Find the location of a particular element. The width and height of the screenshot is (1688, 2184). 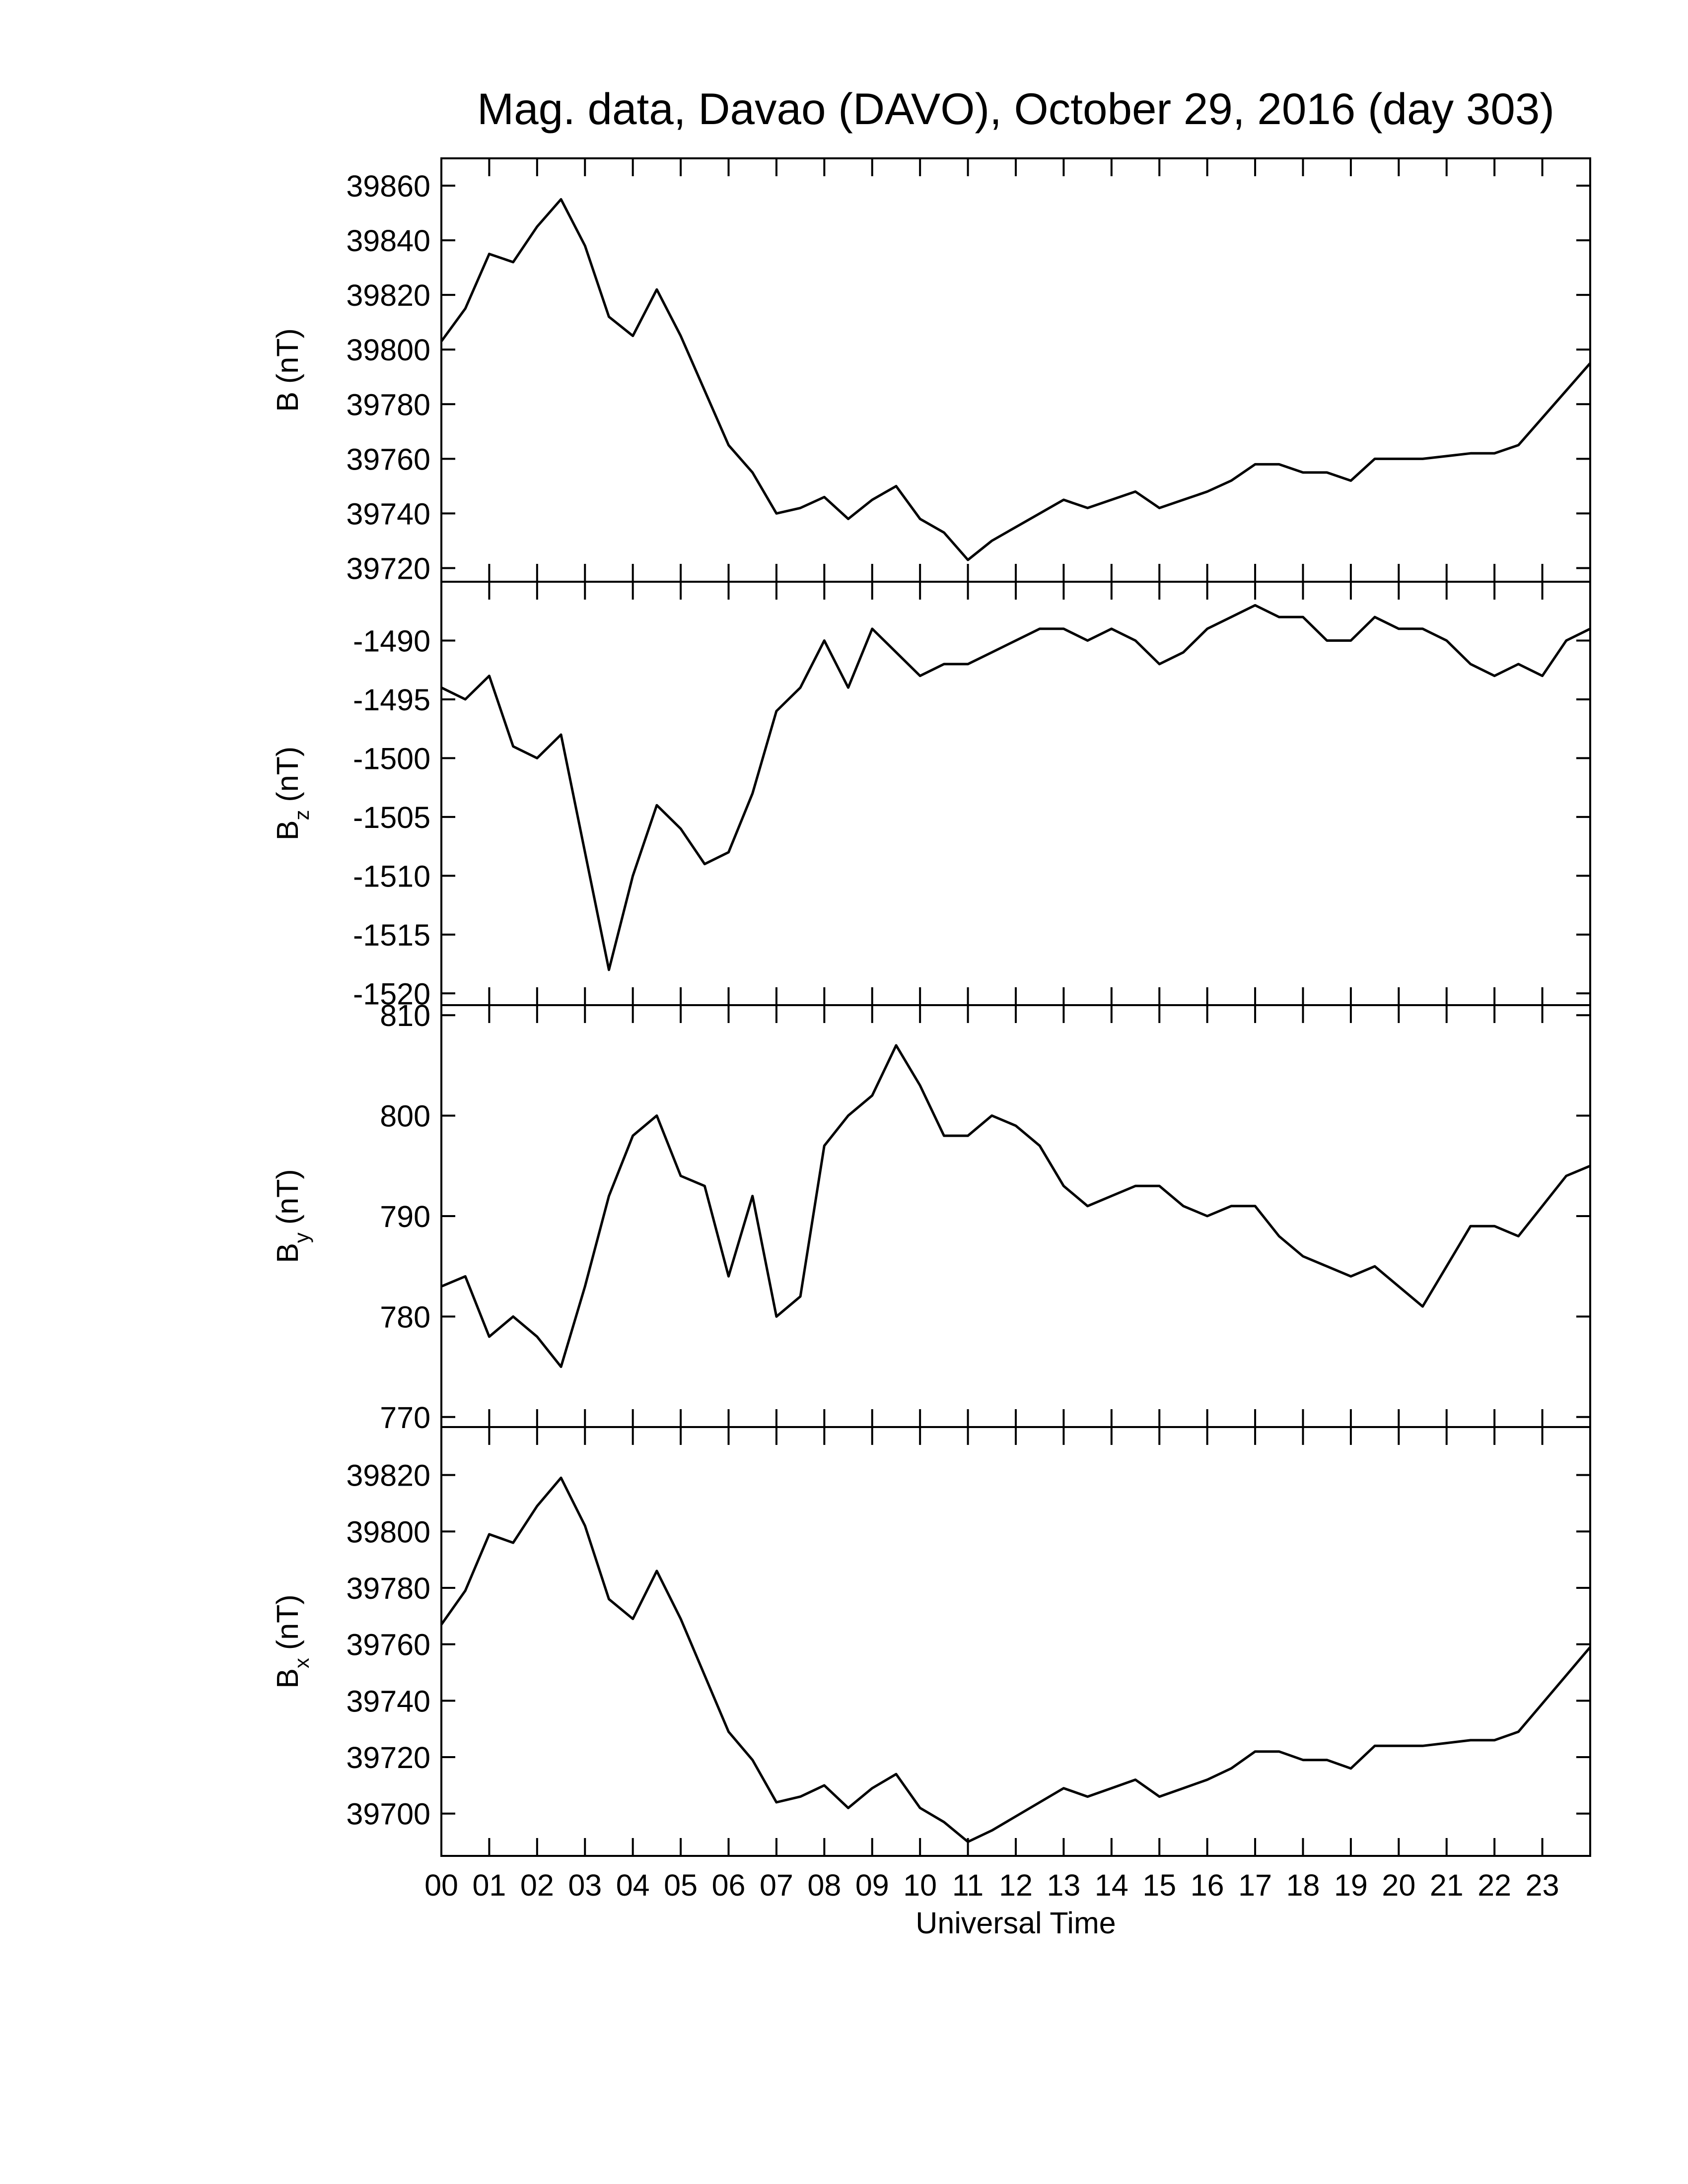

x-tick-label: 17 is located at coordinates (1255, 1885).